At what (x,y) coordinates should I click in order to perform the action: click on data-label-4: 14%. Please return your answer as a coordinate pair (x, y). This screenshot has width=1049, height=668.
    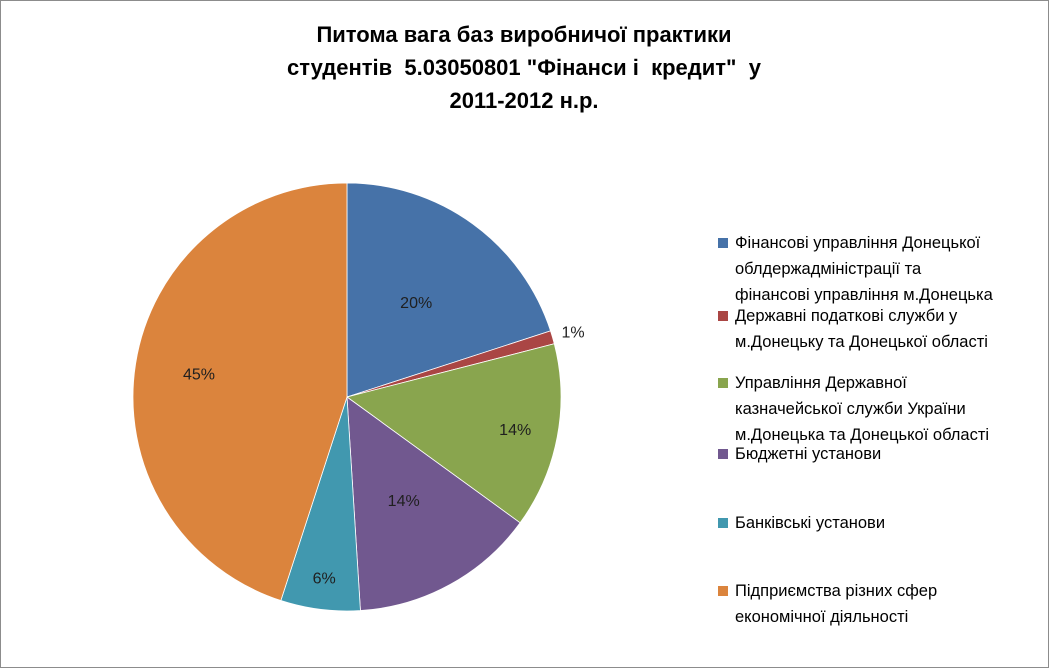
    Looking at the image, I should click on (404, 501).